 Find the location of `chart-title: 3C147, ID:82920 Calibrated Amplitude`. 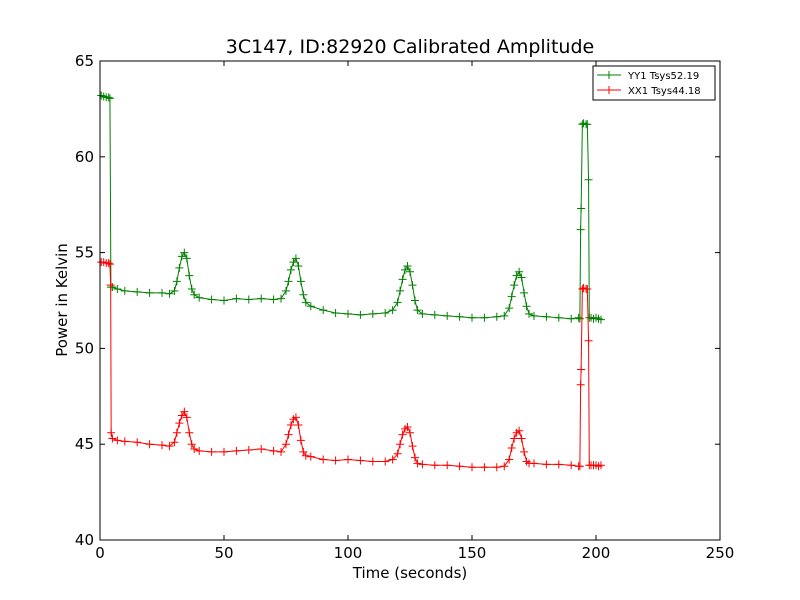

chart-title: 3C147, ID:82920 Calibrated Amplitude is located at coordinates (410, 47).